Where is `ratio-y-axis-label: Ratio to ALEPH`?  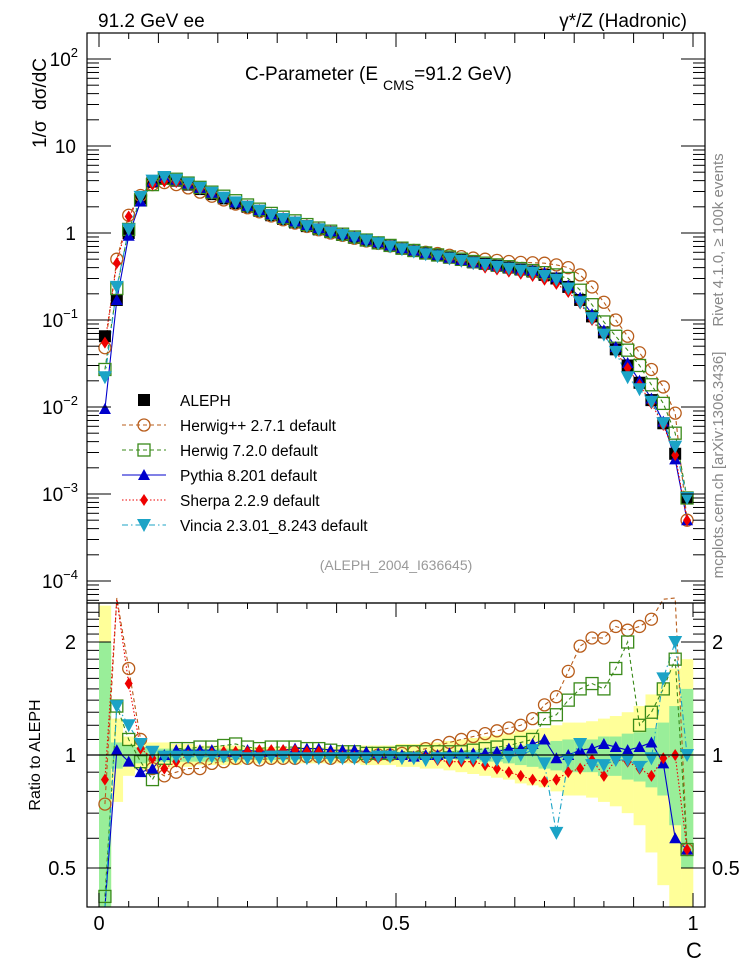
ratio-y-axis-label: Ratio to ALEPH is located at coordinates (35, 754).